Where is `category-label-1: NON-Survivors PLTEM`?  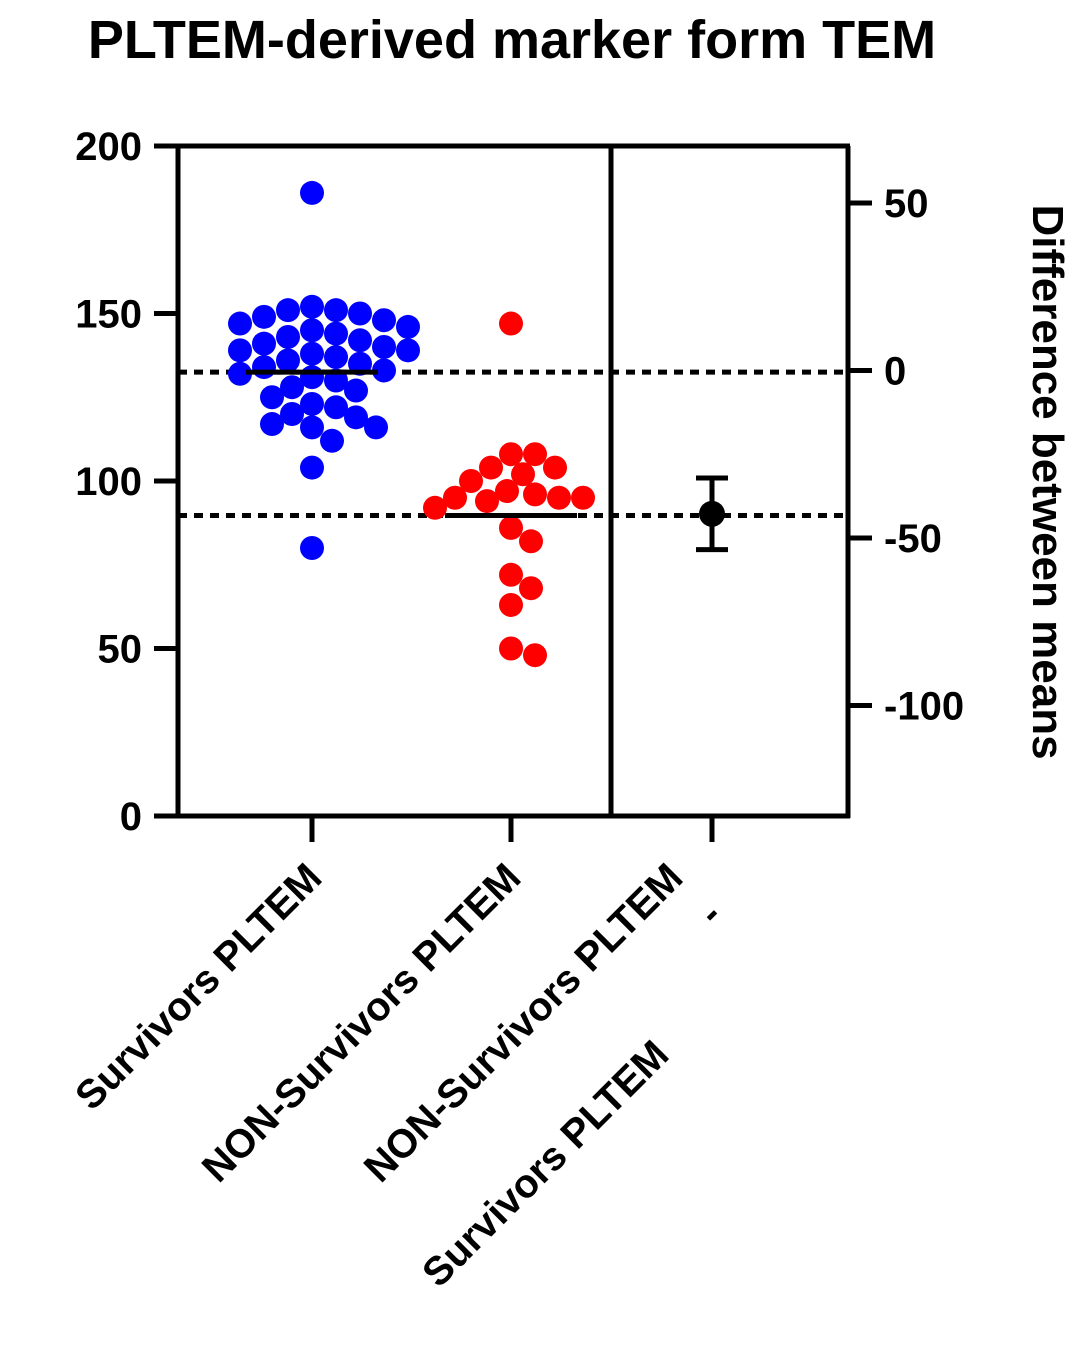
category-label-1: NON-Survivors PLTEM is located at coordinates (361, 1022).